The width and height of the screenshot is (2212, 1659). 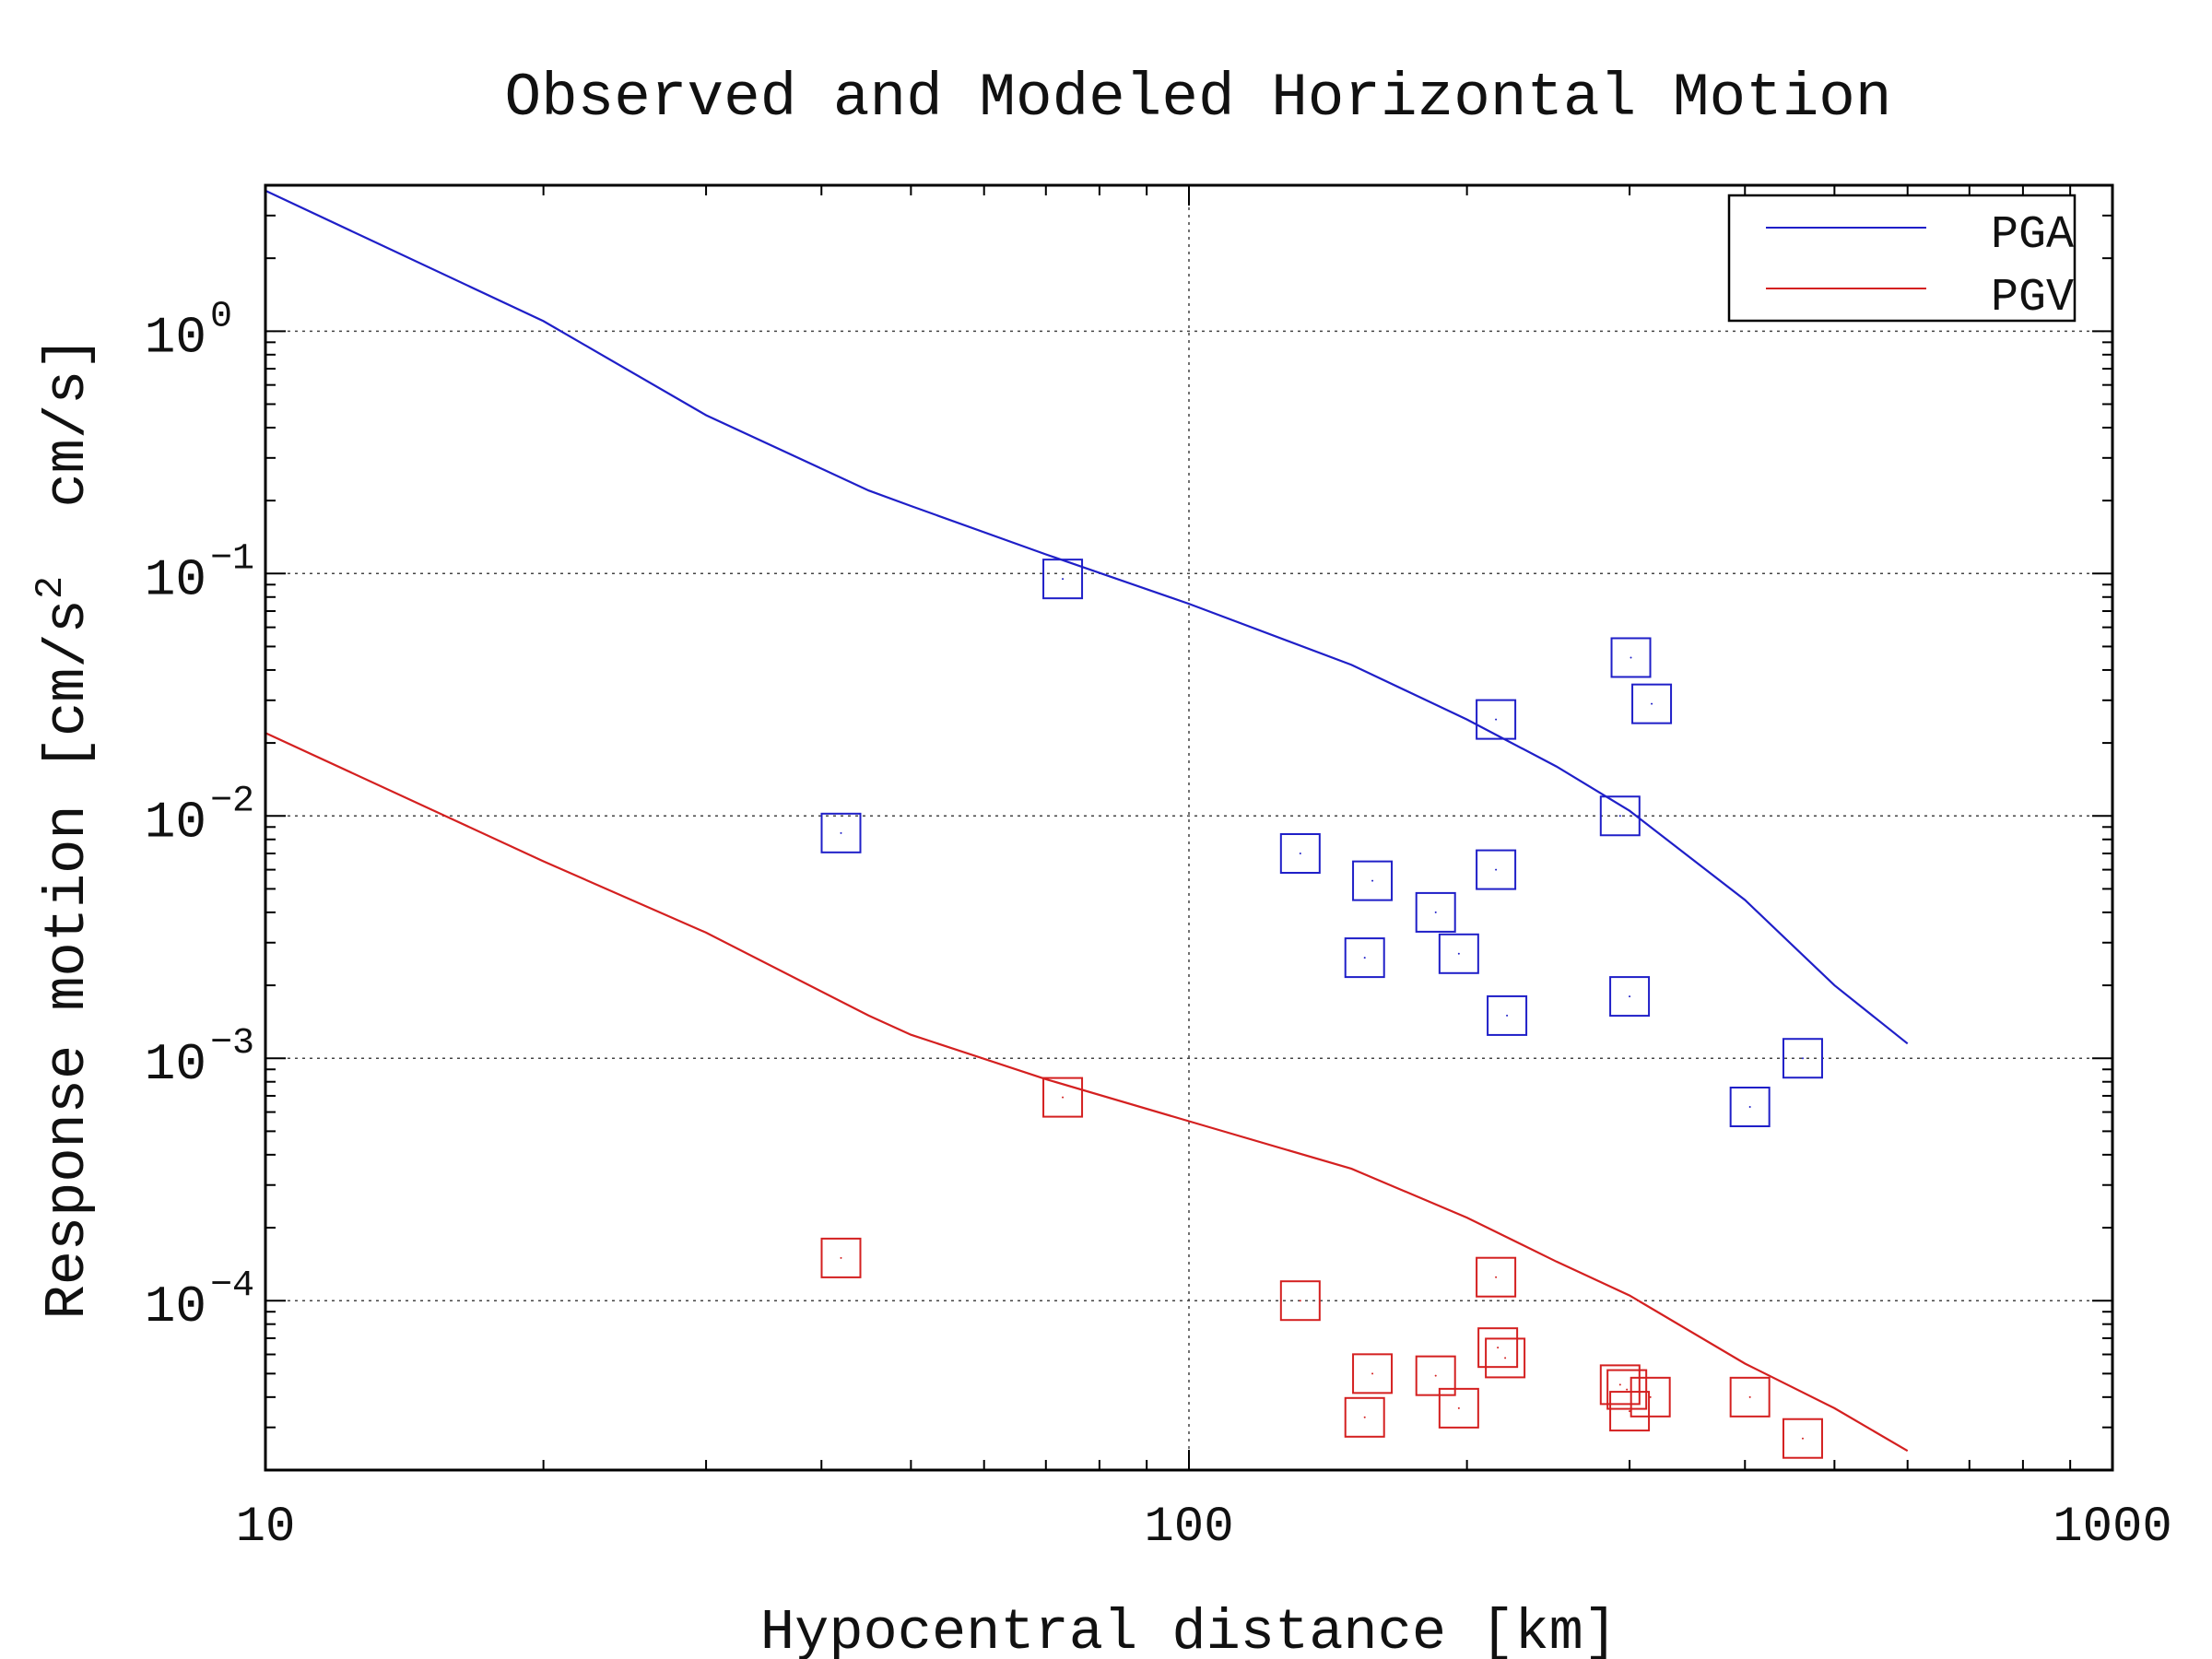 I want to click on y-tick-exponent: −2, so click(x=232, y=801).